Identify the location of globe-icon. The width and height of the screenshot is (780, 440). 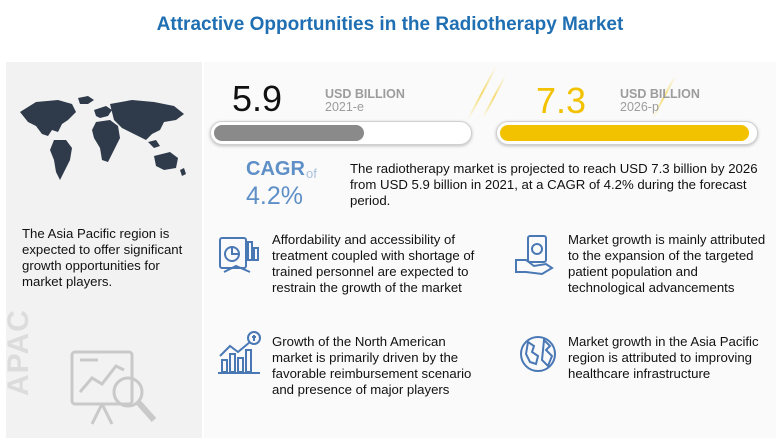
(539, 355).